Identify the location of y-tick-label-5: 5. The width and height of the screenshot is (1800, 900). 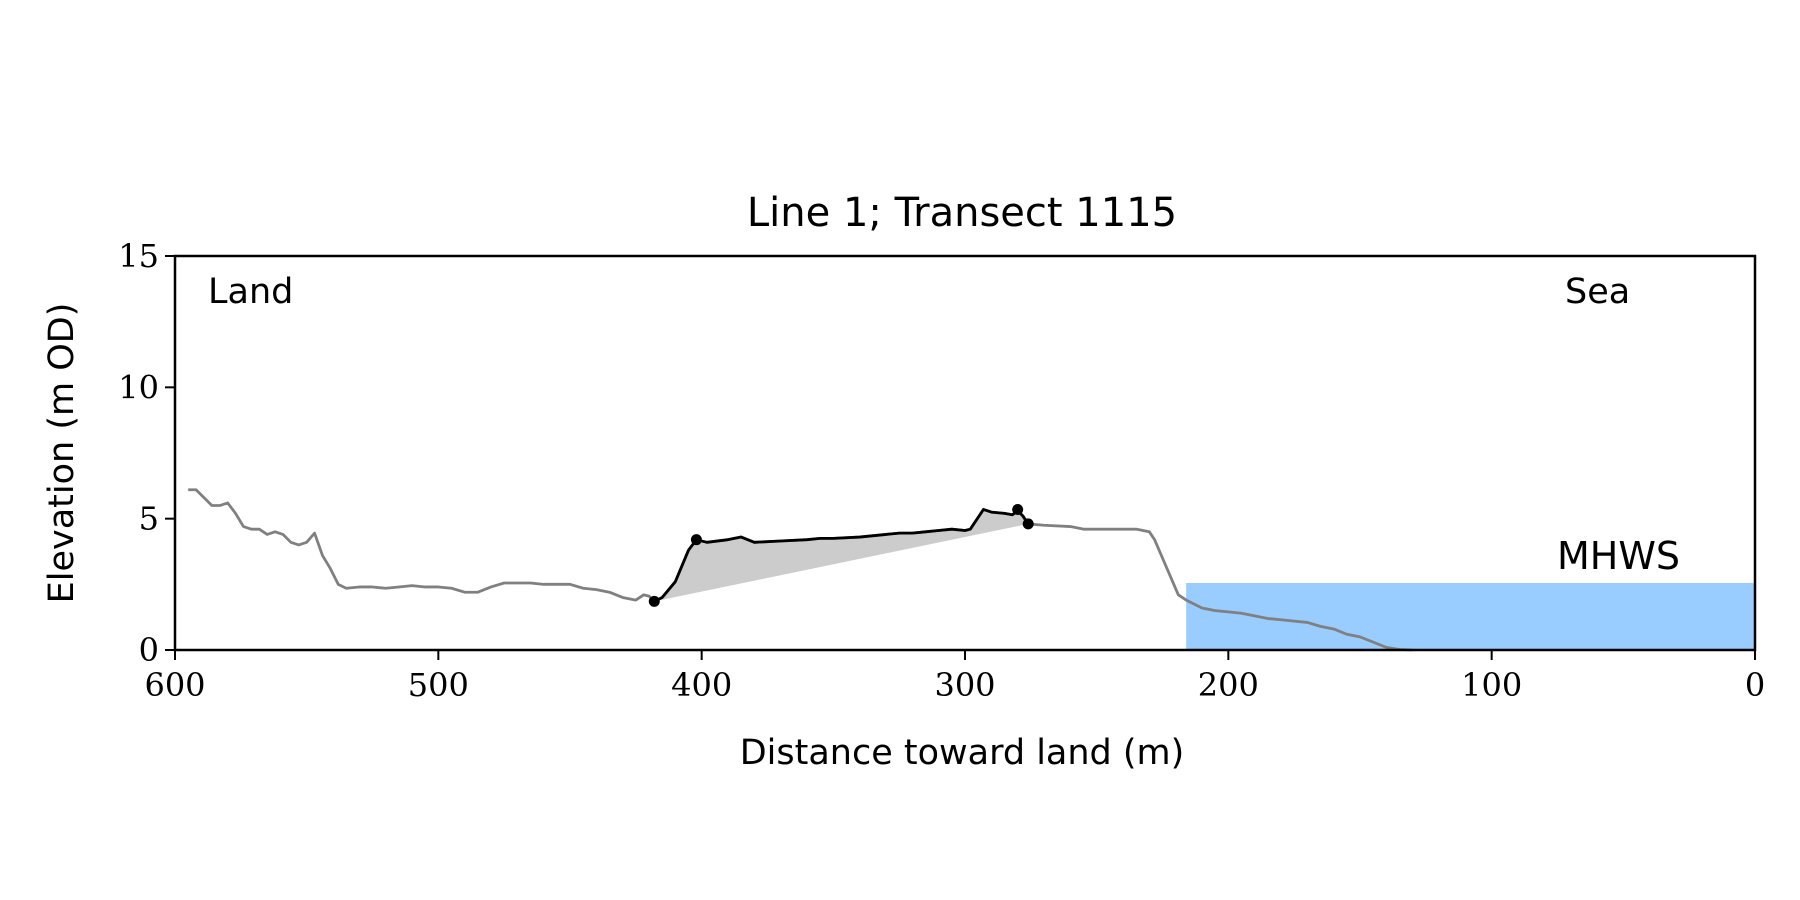
(149, 519).